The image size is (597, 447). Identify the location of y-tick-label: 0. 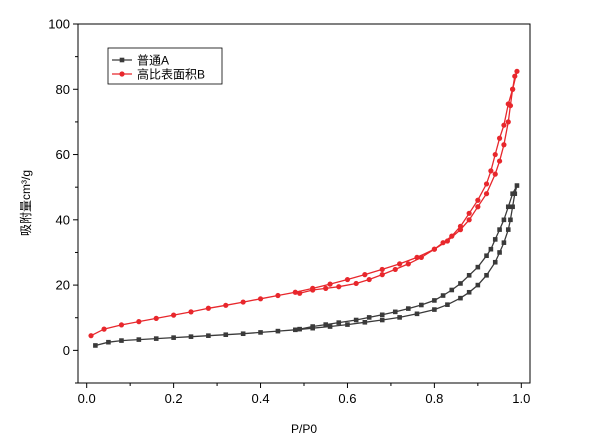
(66, 350).